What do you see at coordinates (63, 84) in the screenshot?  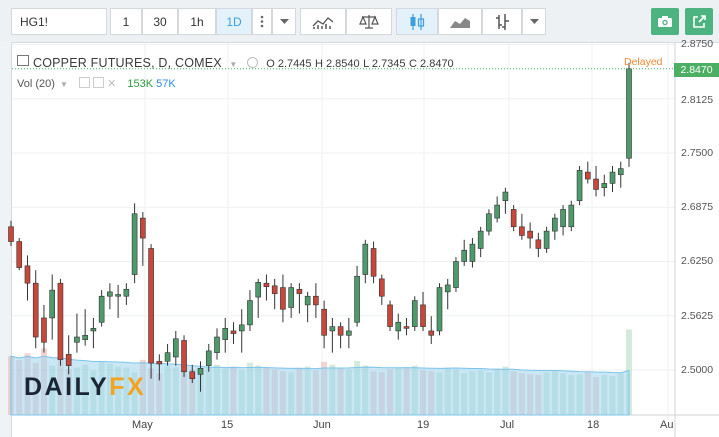 I see `volume-menu-chevron-icon: ▼` at bounding box center [63, 84].